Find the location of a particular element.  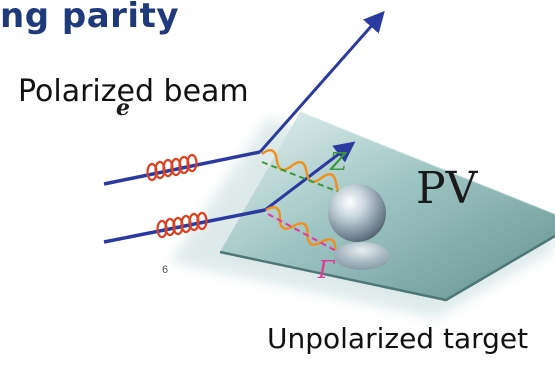

electron-symbol: e is located at coordinates (123, 108).